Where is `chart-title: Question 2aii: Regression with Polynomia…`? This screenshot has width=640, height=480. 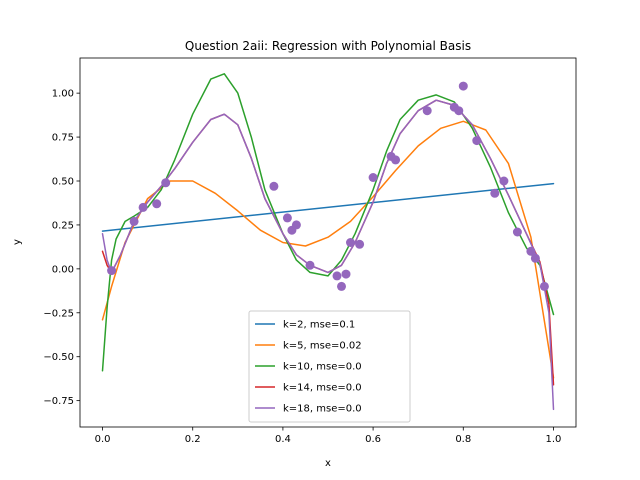 chart-title: Question 2aii: Regression with Polynomia… is located at coordinates (328, 46).